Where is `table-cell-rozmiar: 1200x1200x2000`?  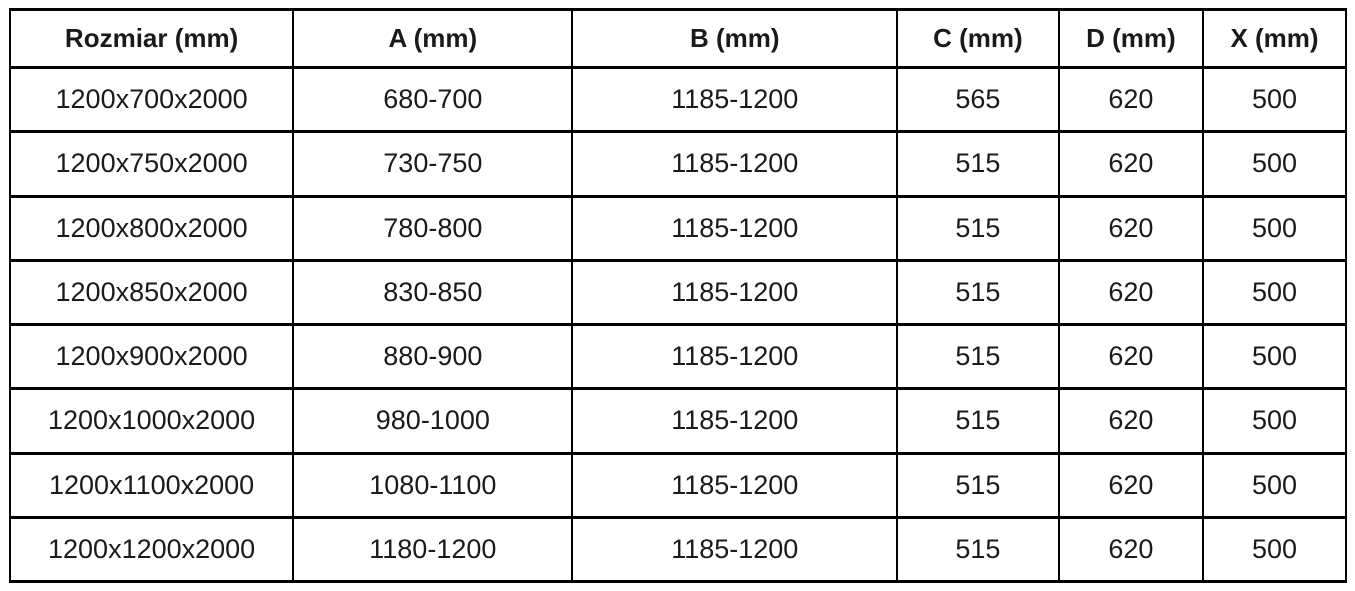
table-cell-rozmiar: 1200x1200x2000 is located at coordinates (151, 549).